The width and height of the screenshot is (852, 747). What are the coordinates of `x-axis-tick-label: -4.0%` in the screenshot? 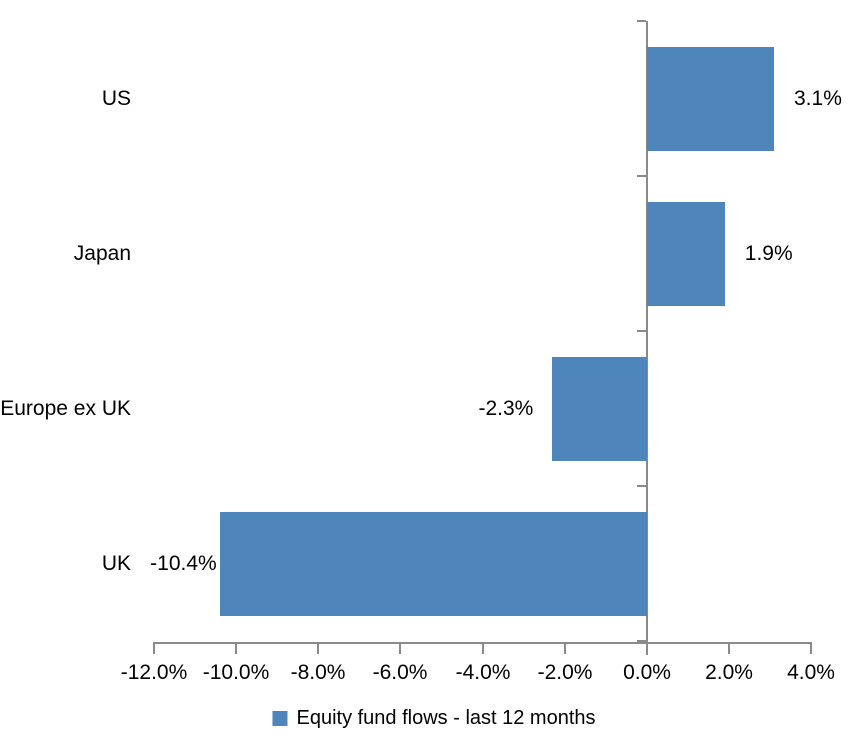 It's located at (483, 672).